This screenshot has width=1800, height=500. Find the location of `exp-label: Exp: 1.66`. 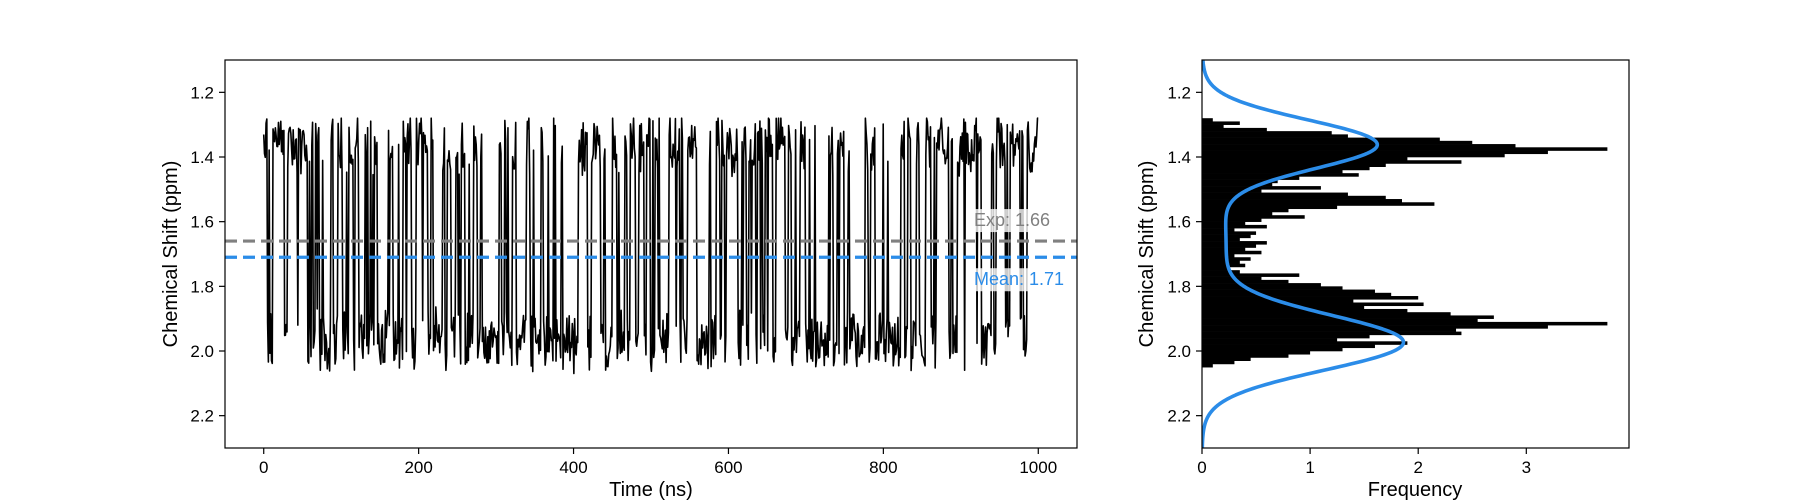

exp-label: Exp: 1.66 is located at coordinates (1012, 220).